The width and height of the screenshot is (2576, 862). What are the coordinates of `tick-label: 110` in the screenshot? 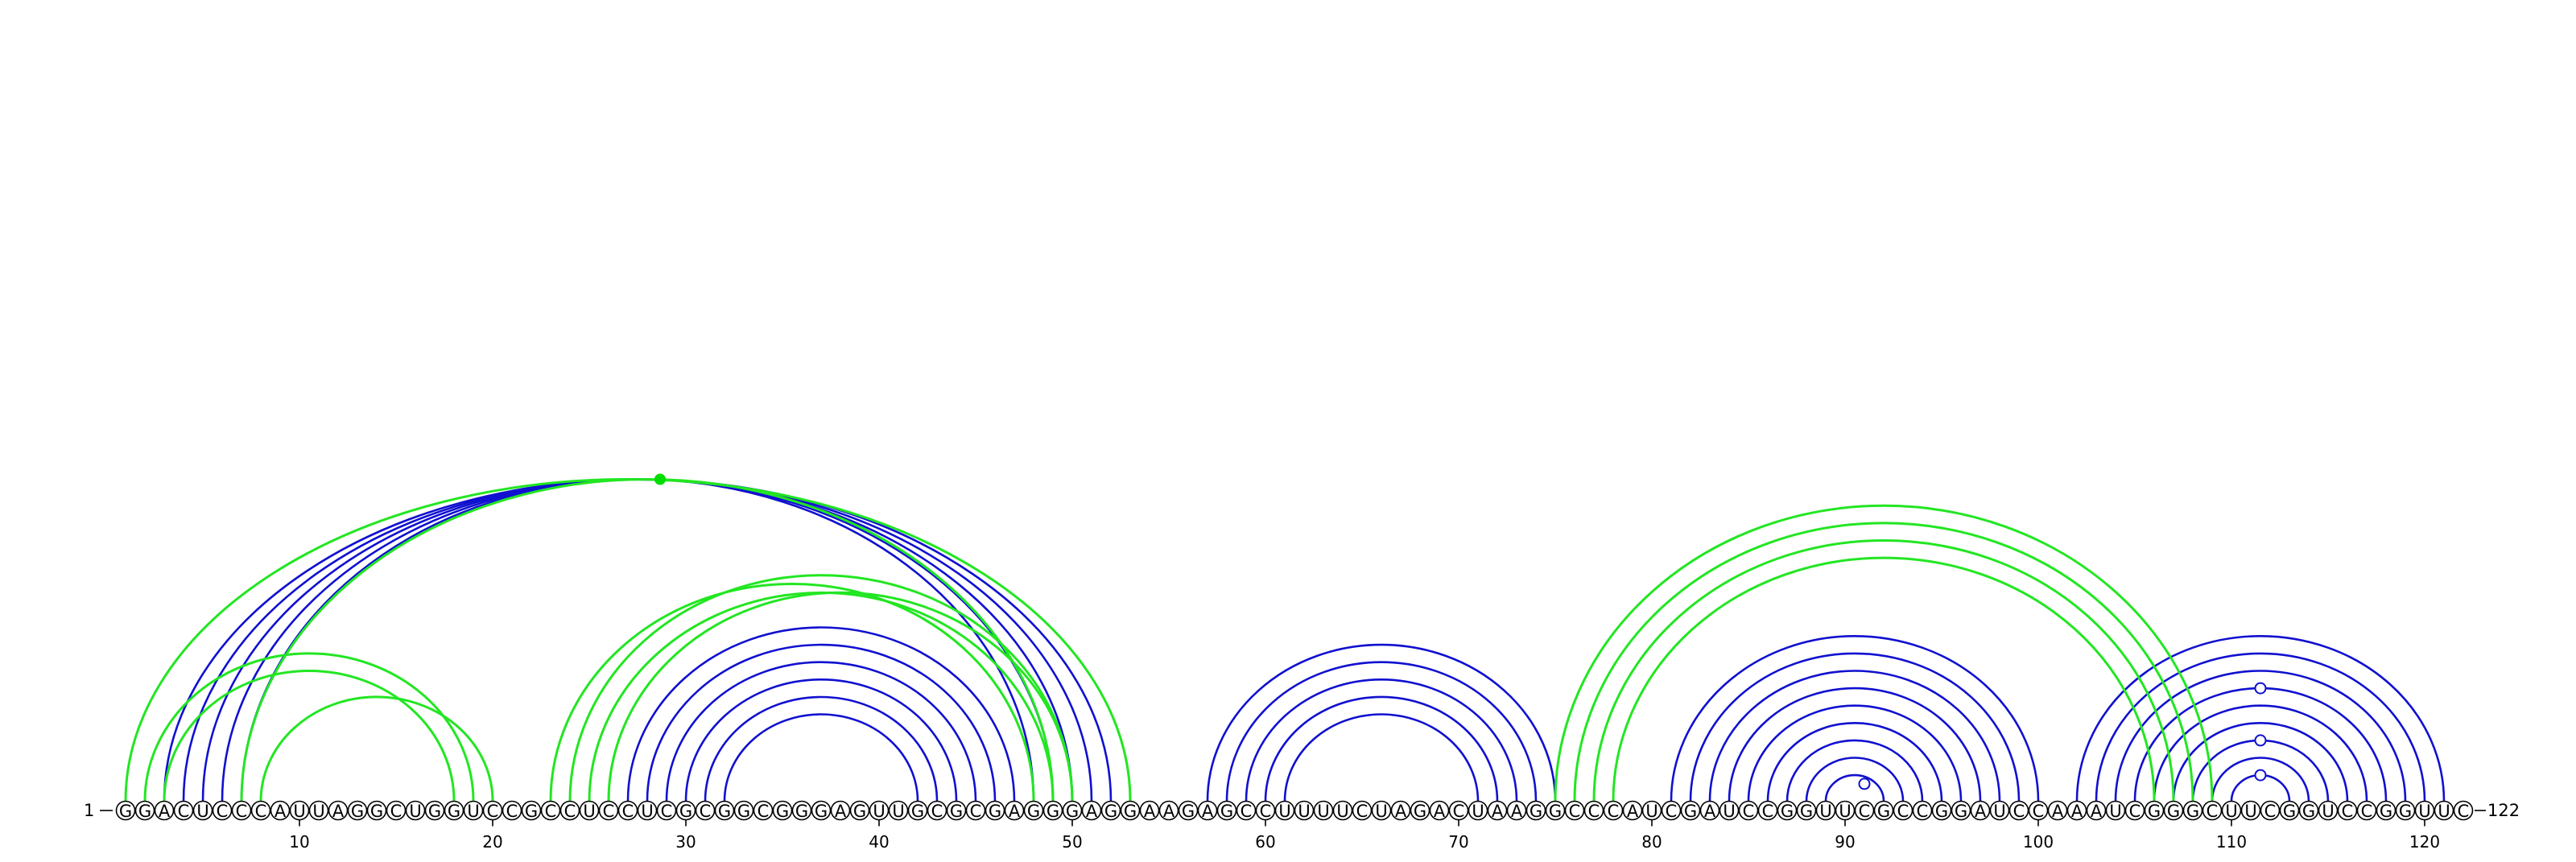 It's located at (2231, 842).